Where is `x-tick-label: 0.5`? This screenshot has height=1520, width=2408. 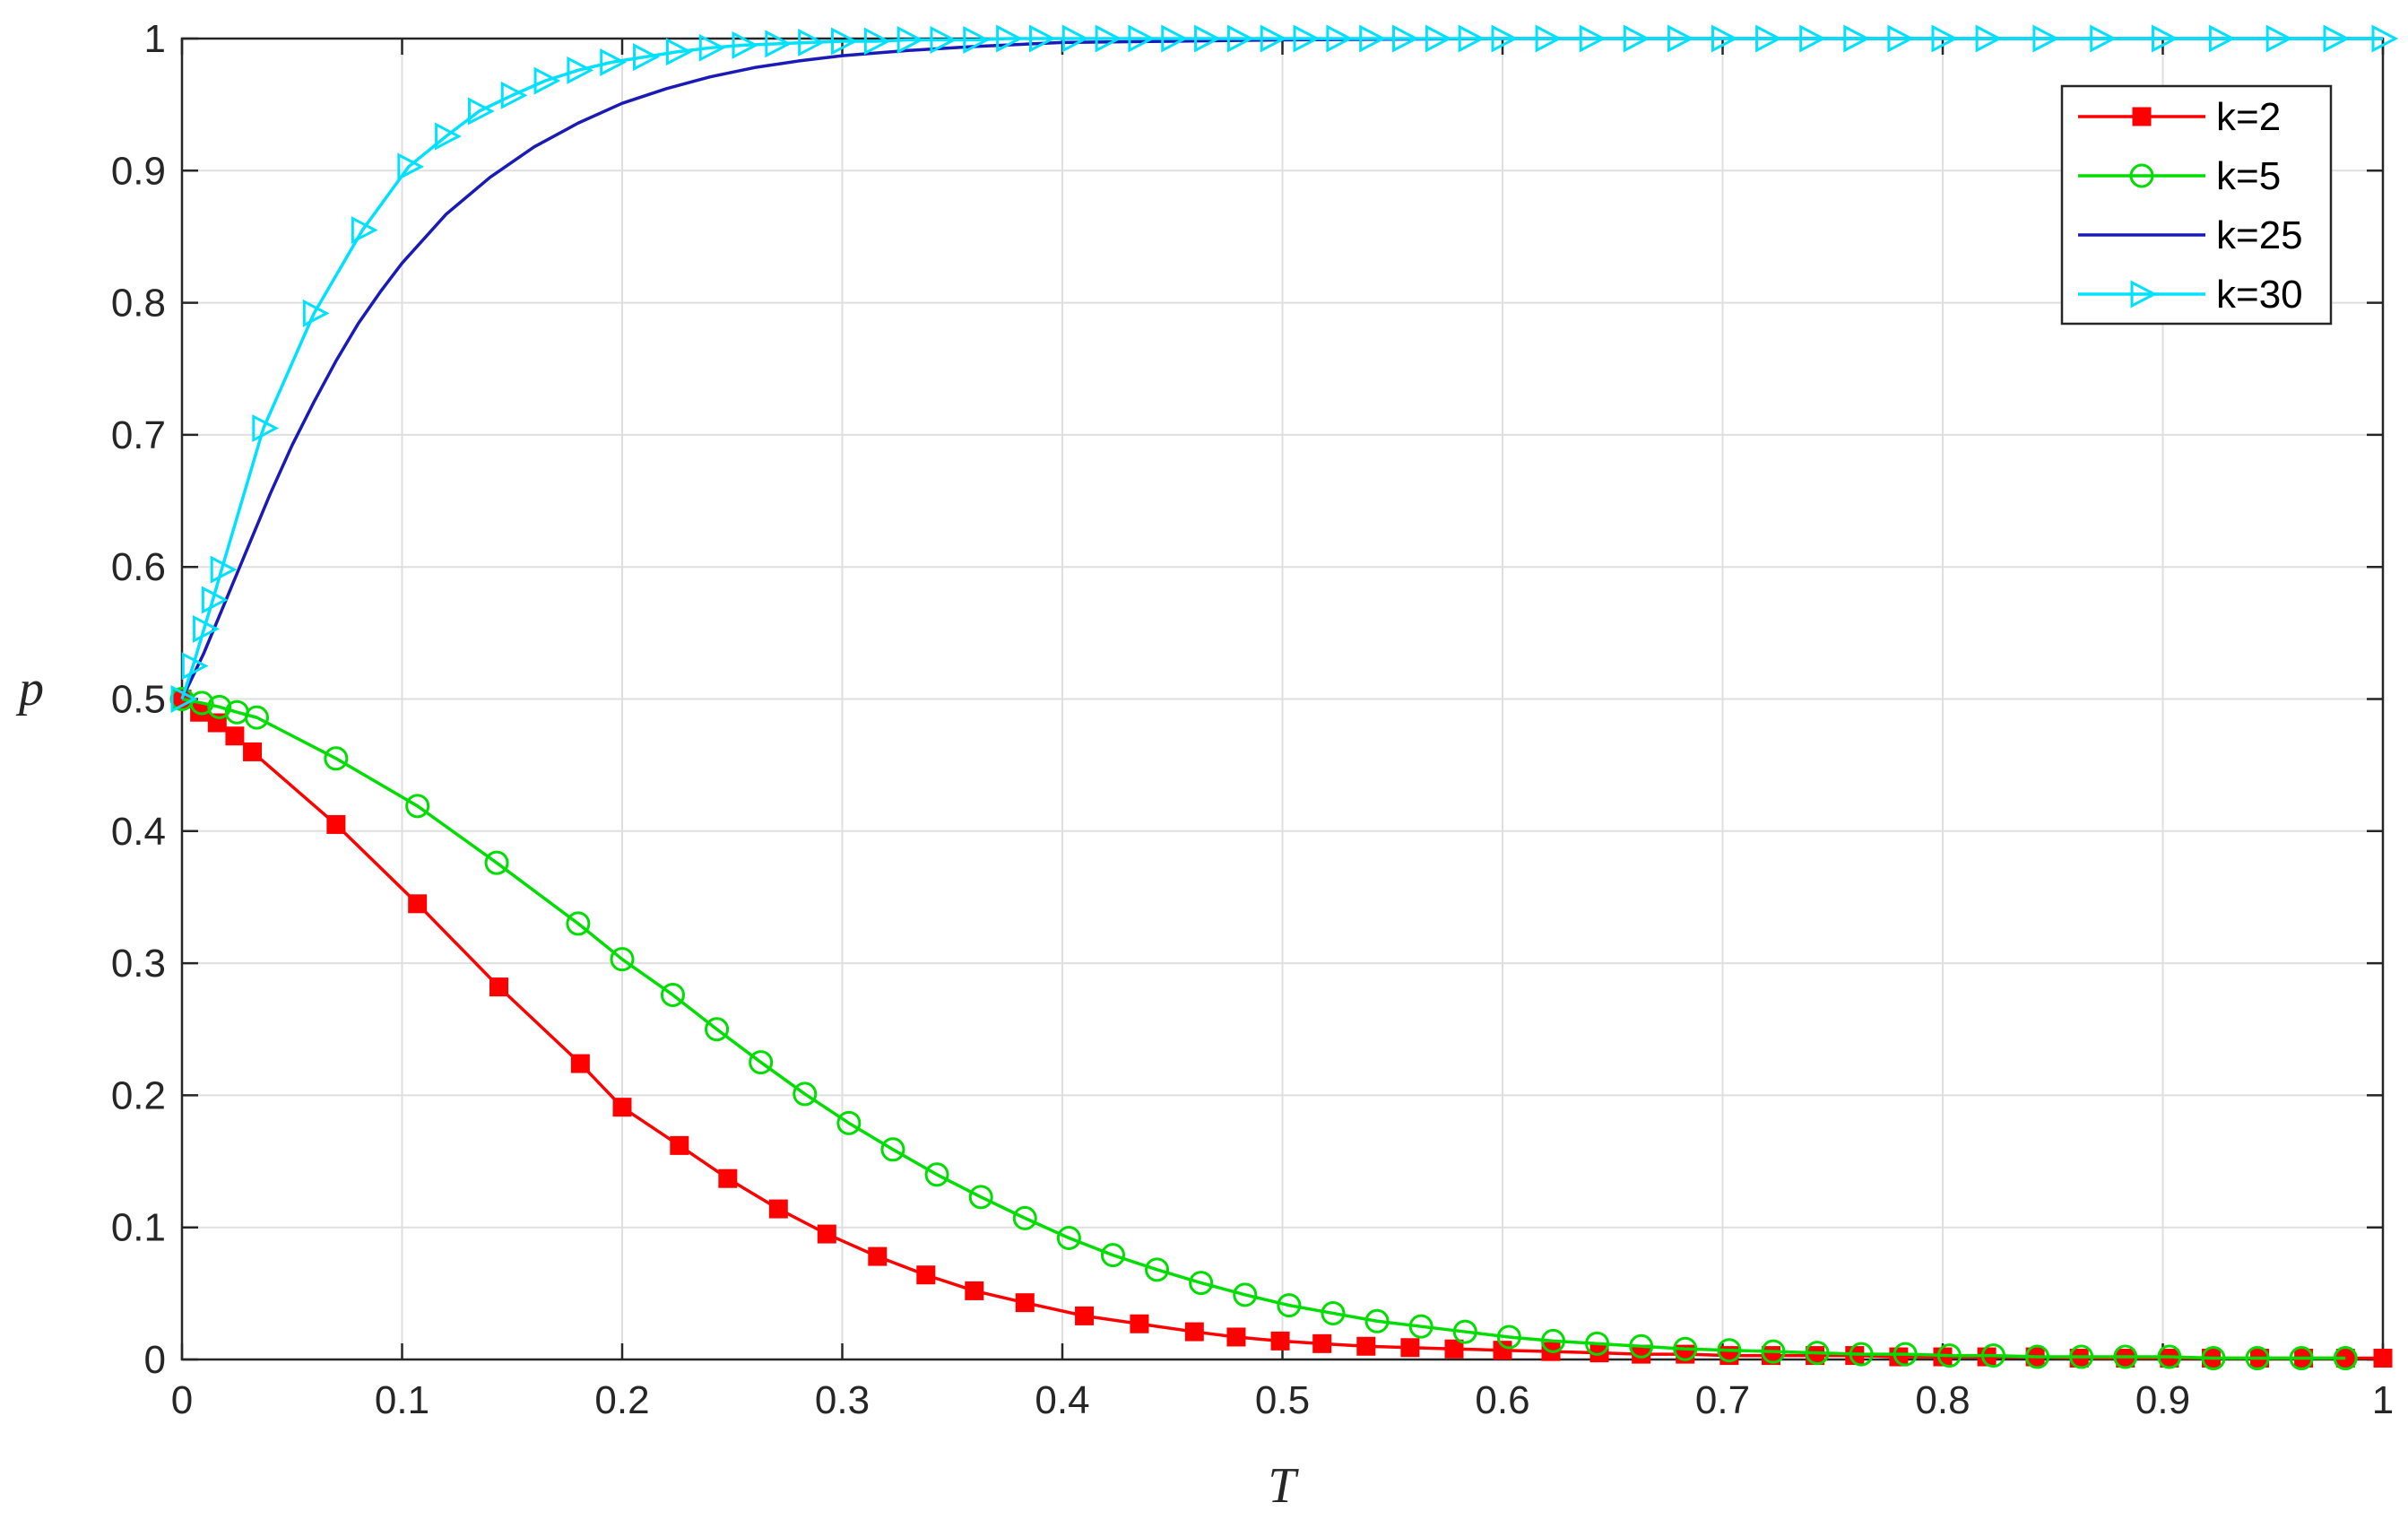
x-tick-label: 0.5 is located at coordinates (1282, 1400).